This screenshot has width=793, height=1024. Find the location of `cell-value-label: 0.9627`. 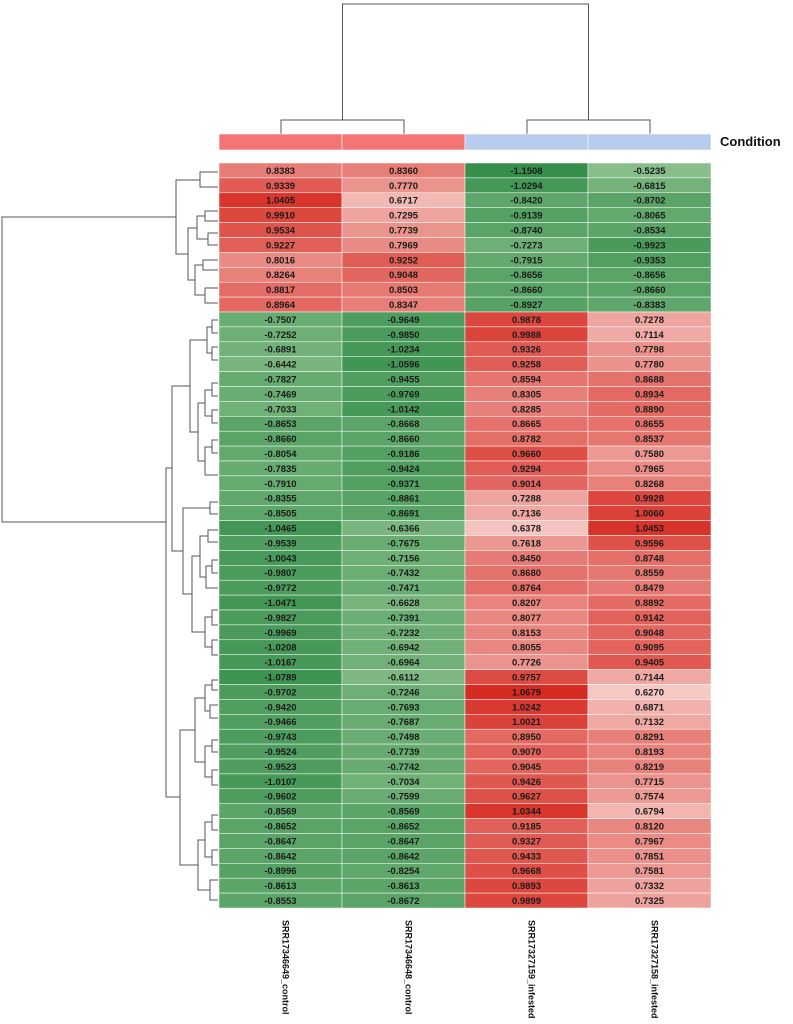

cell-value-label: 0.9627 is located at coordinates (526, 797).